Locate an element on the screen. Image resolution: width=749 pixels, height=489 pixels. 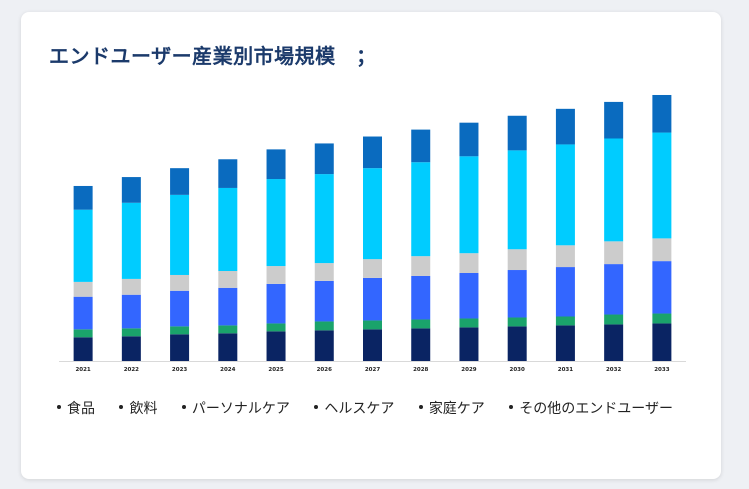
bar-segment-2032-s1 is located at coordinates (614, 319).